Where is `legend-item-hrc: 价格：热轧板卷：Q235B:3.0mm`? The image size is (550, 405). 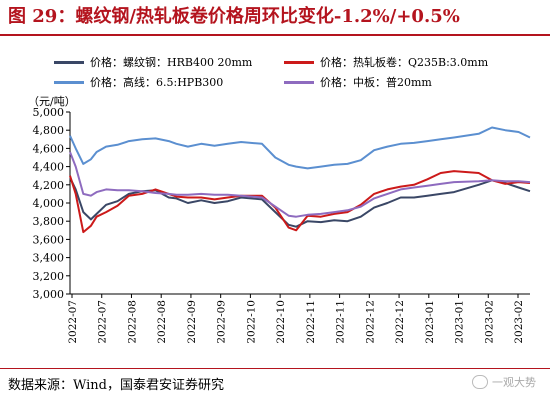
legend-item-hrc: 价格：热轧板卷：Q235B:3.0mm is located at coordinates (386, 62).